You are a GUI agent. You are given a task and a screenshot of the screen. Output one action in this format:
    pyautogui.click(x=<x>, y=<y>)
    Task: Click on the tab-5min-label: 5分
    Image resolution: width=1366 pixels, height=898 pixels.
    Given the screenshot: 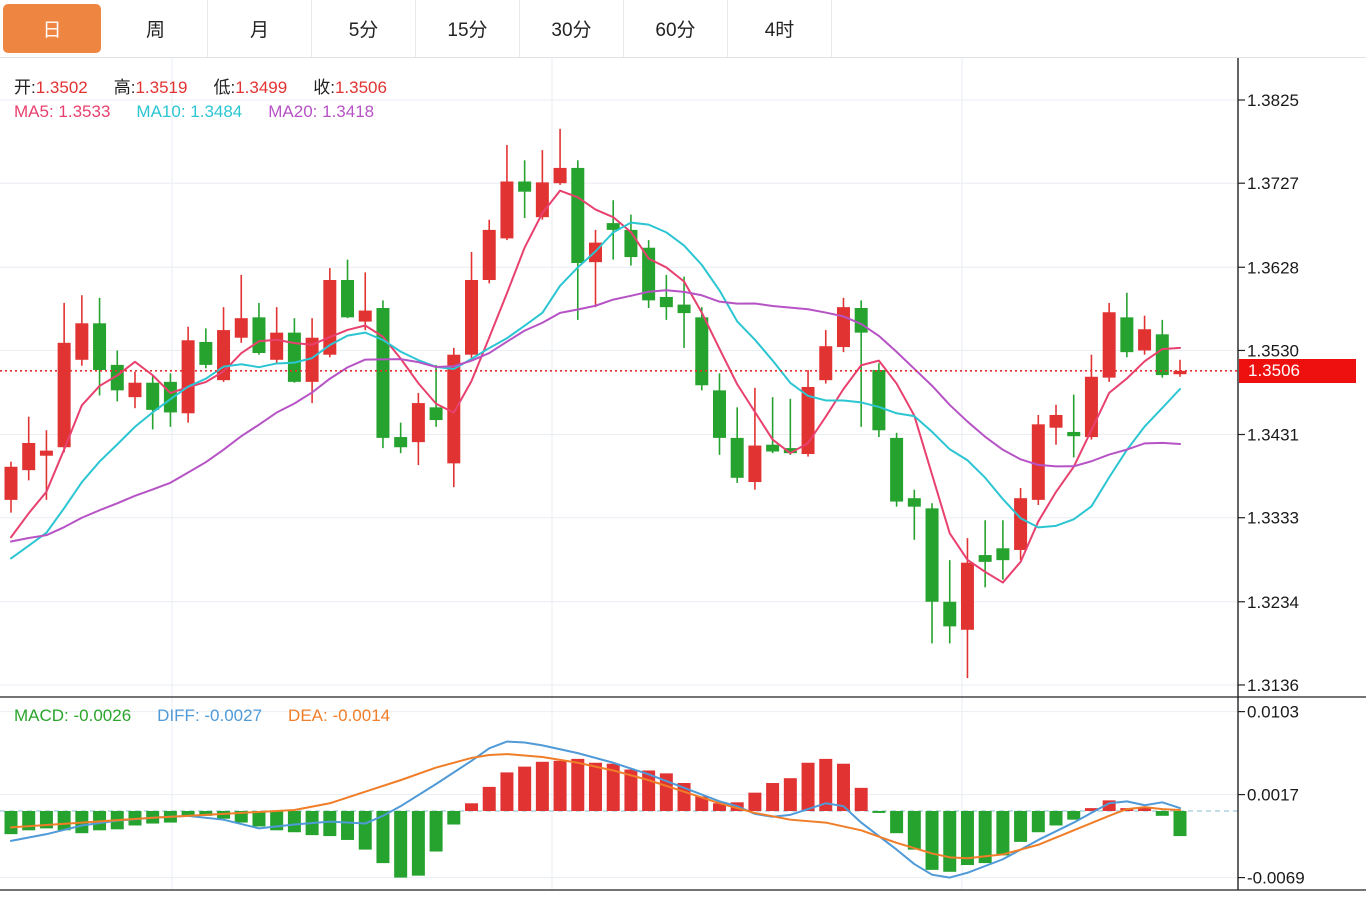 What is the action you would take?
    pyautogui.click(x=363, y=30)
    